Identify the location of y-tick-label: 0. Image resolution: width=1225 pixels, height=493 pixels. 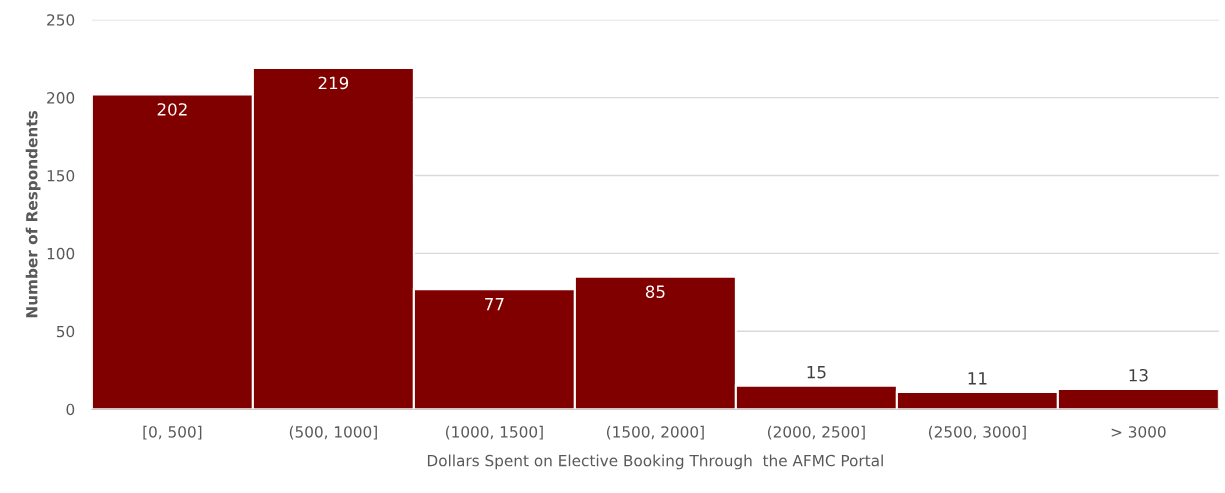
(70, 409).